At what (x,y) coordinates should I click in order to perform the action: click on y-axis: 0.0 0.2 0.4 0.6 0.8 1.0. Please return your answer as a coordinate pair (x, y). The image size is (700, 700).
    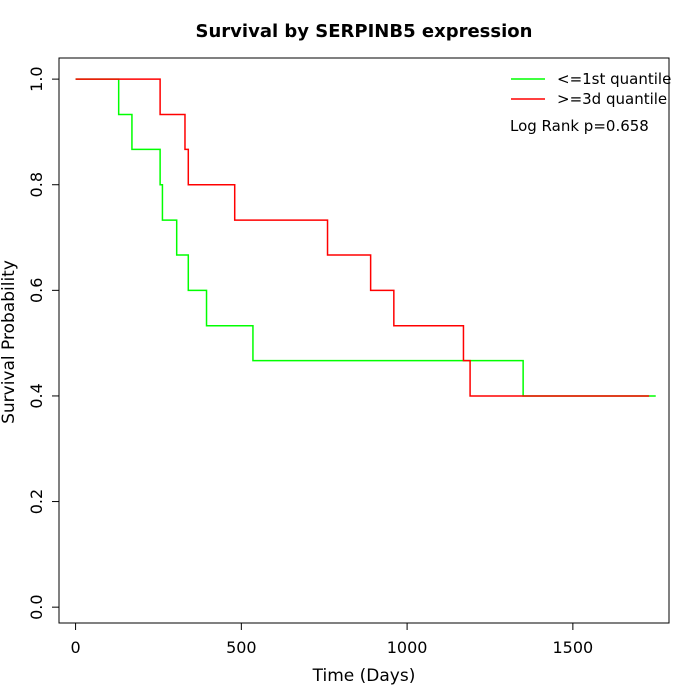
    Looking at the image, I should click on (43, 343).